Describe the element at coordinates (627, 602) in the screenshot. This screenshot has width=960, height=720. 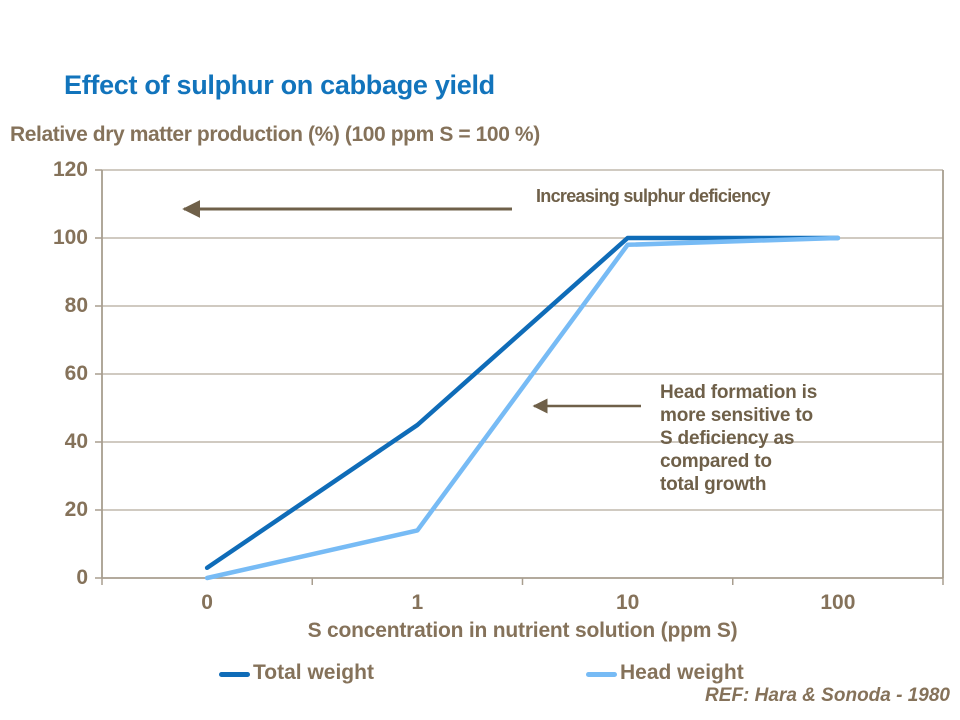
I see `x-tick-label: 10` at that location.